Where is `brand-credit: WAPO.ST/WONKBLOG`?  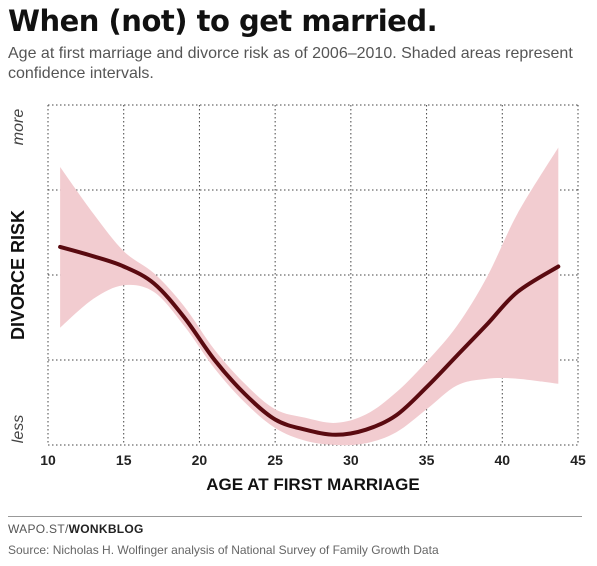 brand-credit: WAPO.ST/WONKBLOG is located at coordinates (76, 529).